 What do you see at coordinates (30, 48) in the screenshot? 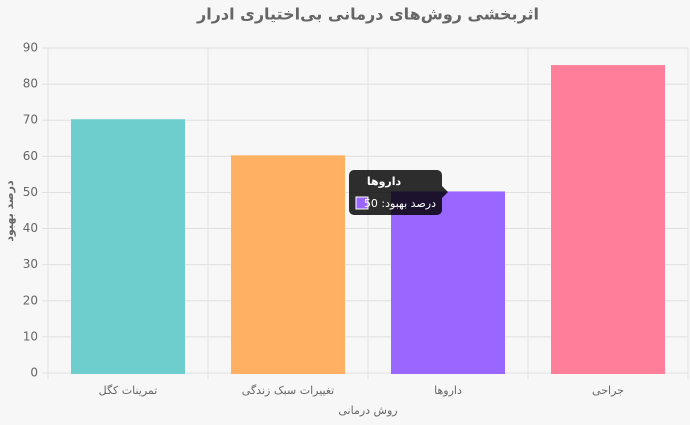
I see `y-tick-label: 90` at bounding box center [30, 48].